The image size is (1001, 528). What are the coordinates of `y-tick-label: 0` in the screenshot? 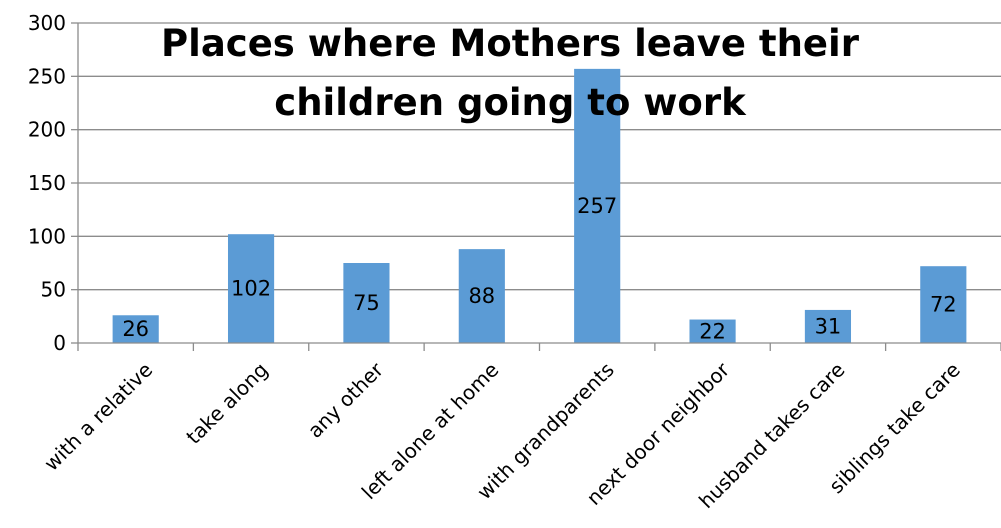 It's located at (59, 343).